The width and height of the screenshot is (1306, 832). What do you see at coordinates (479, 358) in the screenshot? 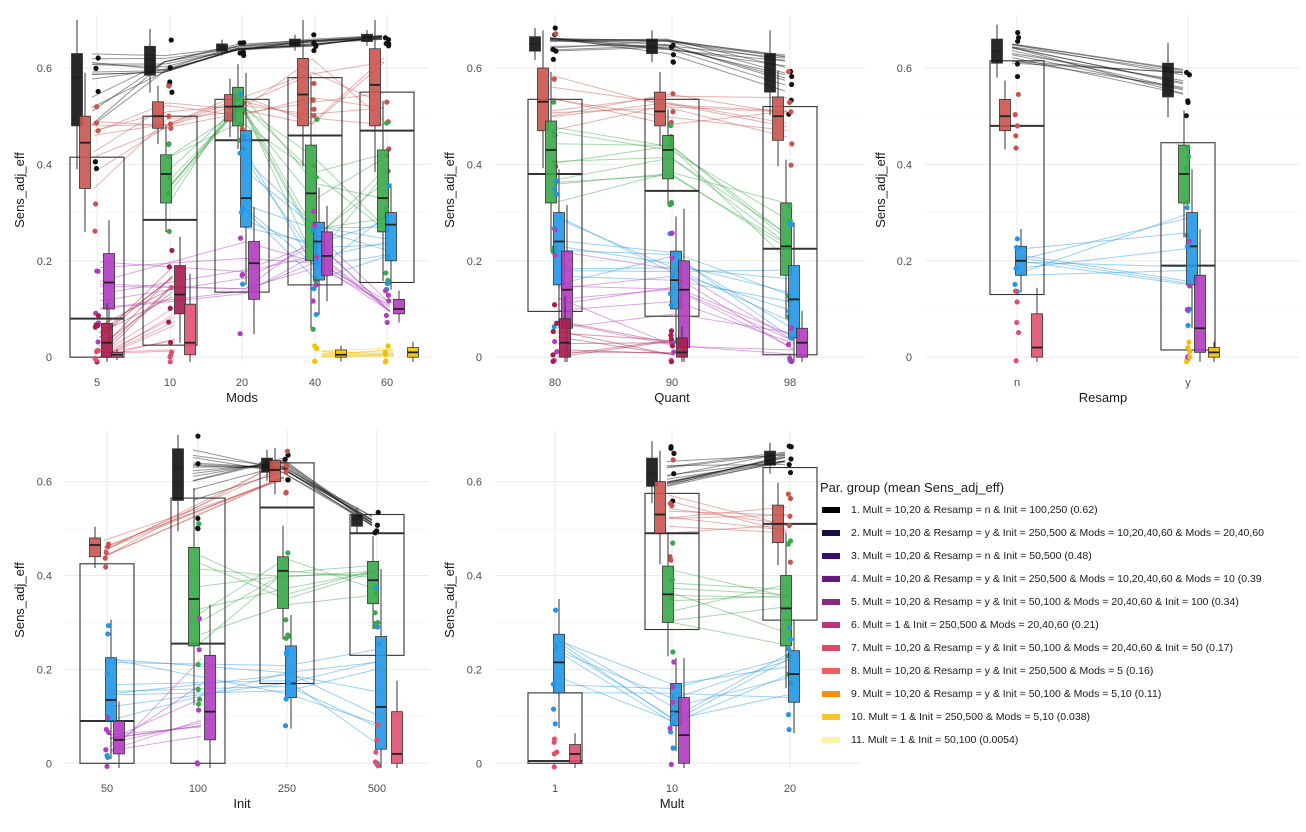
I see `y-tick-label: 0` at bounding box center [479, 358].